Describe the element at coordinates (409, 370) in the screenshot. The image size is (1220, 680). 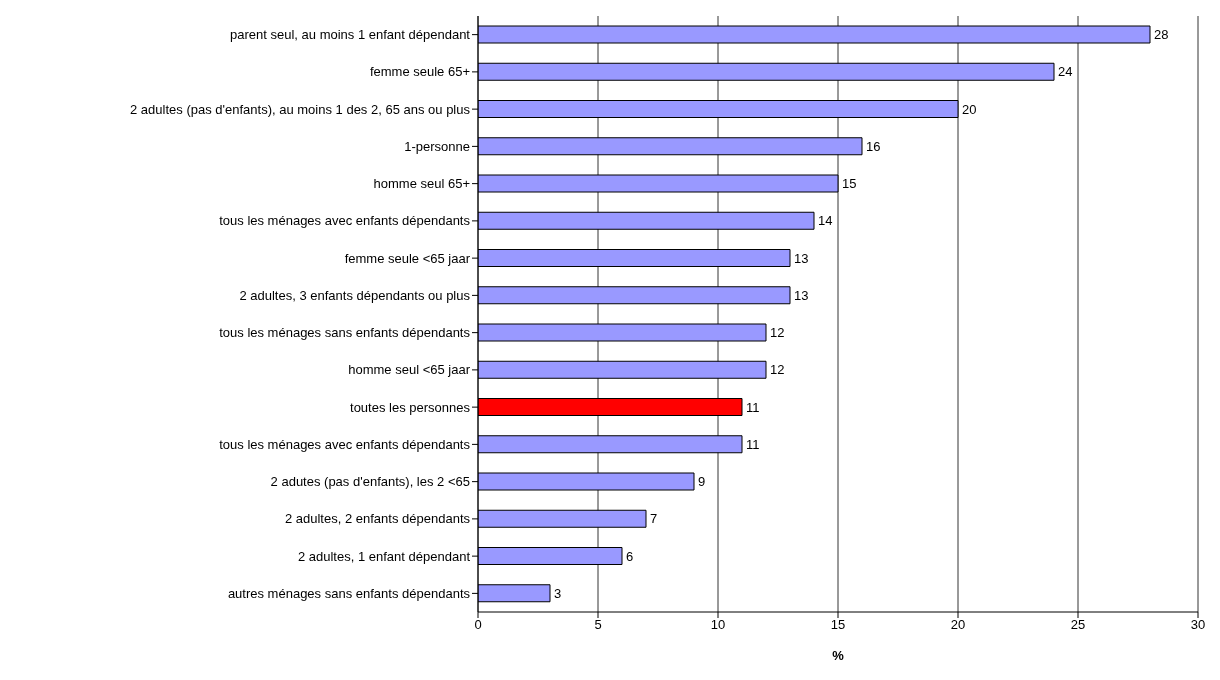
I see `y-tick-label: homme seul <65 jaar` at that location.